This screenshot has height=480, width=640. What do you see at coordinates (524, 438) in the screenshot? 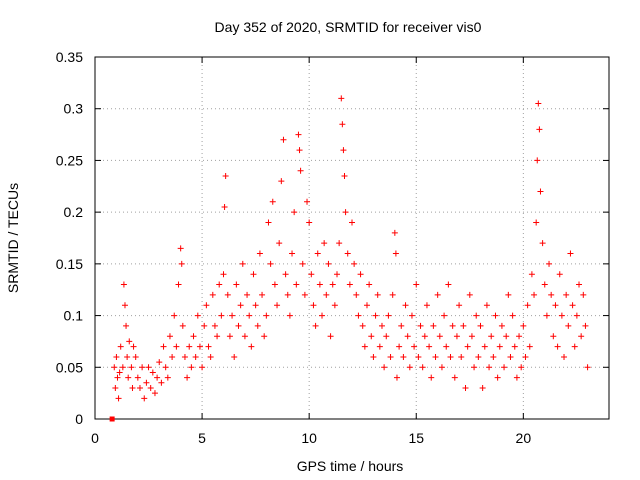
I see `x-tick-label: 20` at bounding box center [524, 438].